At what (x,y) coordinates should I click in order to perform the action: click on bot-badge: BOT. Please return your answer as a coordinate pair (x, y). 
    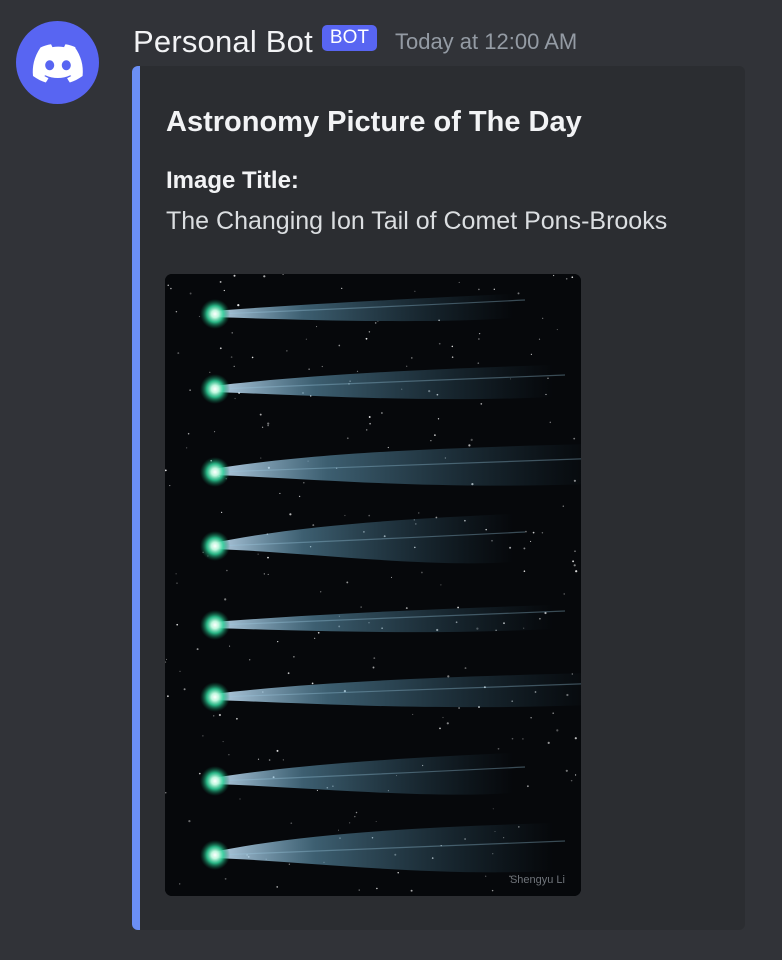
    Looking at the image, I should click on (349, 38).